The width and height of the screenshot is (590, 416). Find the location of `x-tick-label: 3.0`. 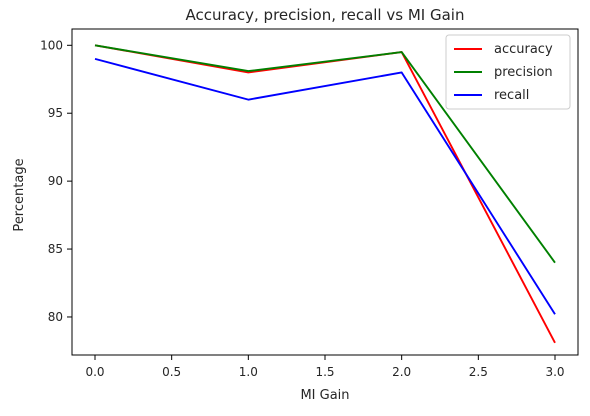

x-tick-label: 3.0 is located at coordinates (554, 372).